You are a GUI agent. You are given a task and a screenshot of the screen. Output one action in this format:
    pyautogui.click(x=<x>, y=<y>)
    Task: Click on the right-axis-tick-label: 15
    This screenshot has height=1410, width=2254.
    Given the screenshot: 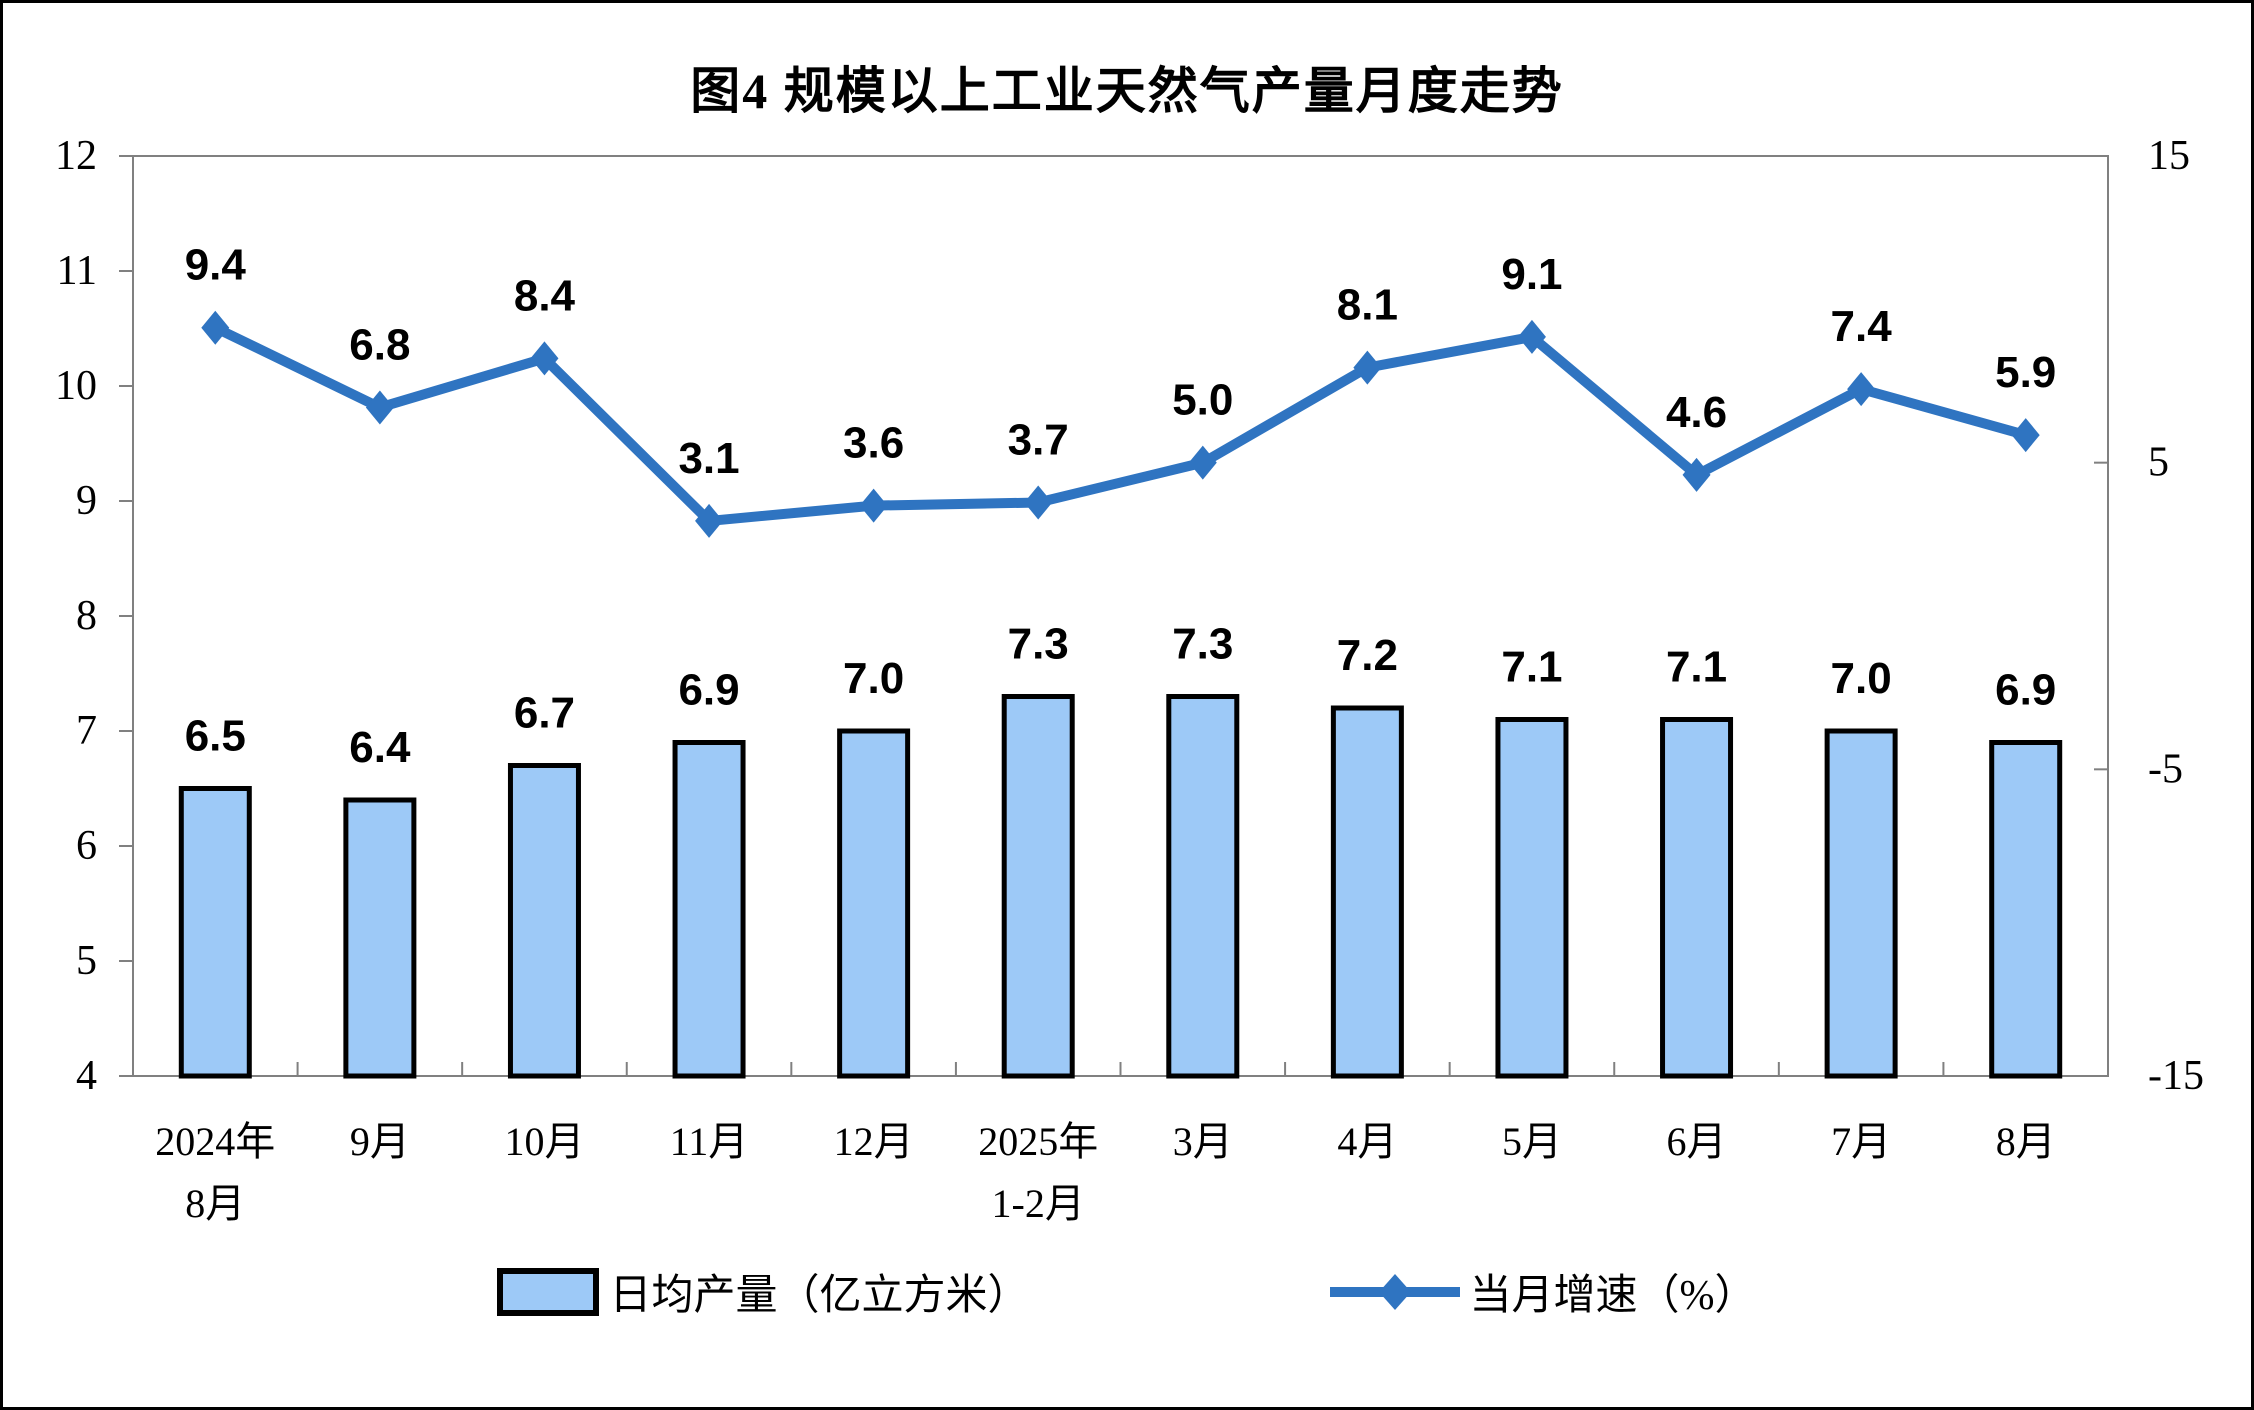 What is the action you would take?
    pyautogui.click(x=2169, y=156)
    